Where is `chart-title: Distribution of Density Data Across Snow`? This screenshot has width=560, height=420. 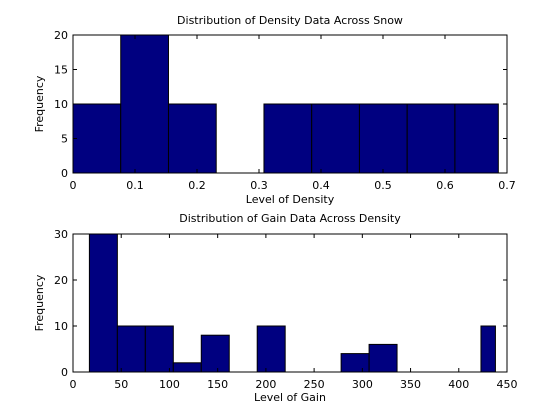
chart-title: Distribution of Density Data Across Snow is located at coordinates (290, 20).